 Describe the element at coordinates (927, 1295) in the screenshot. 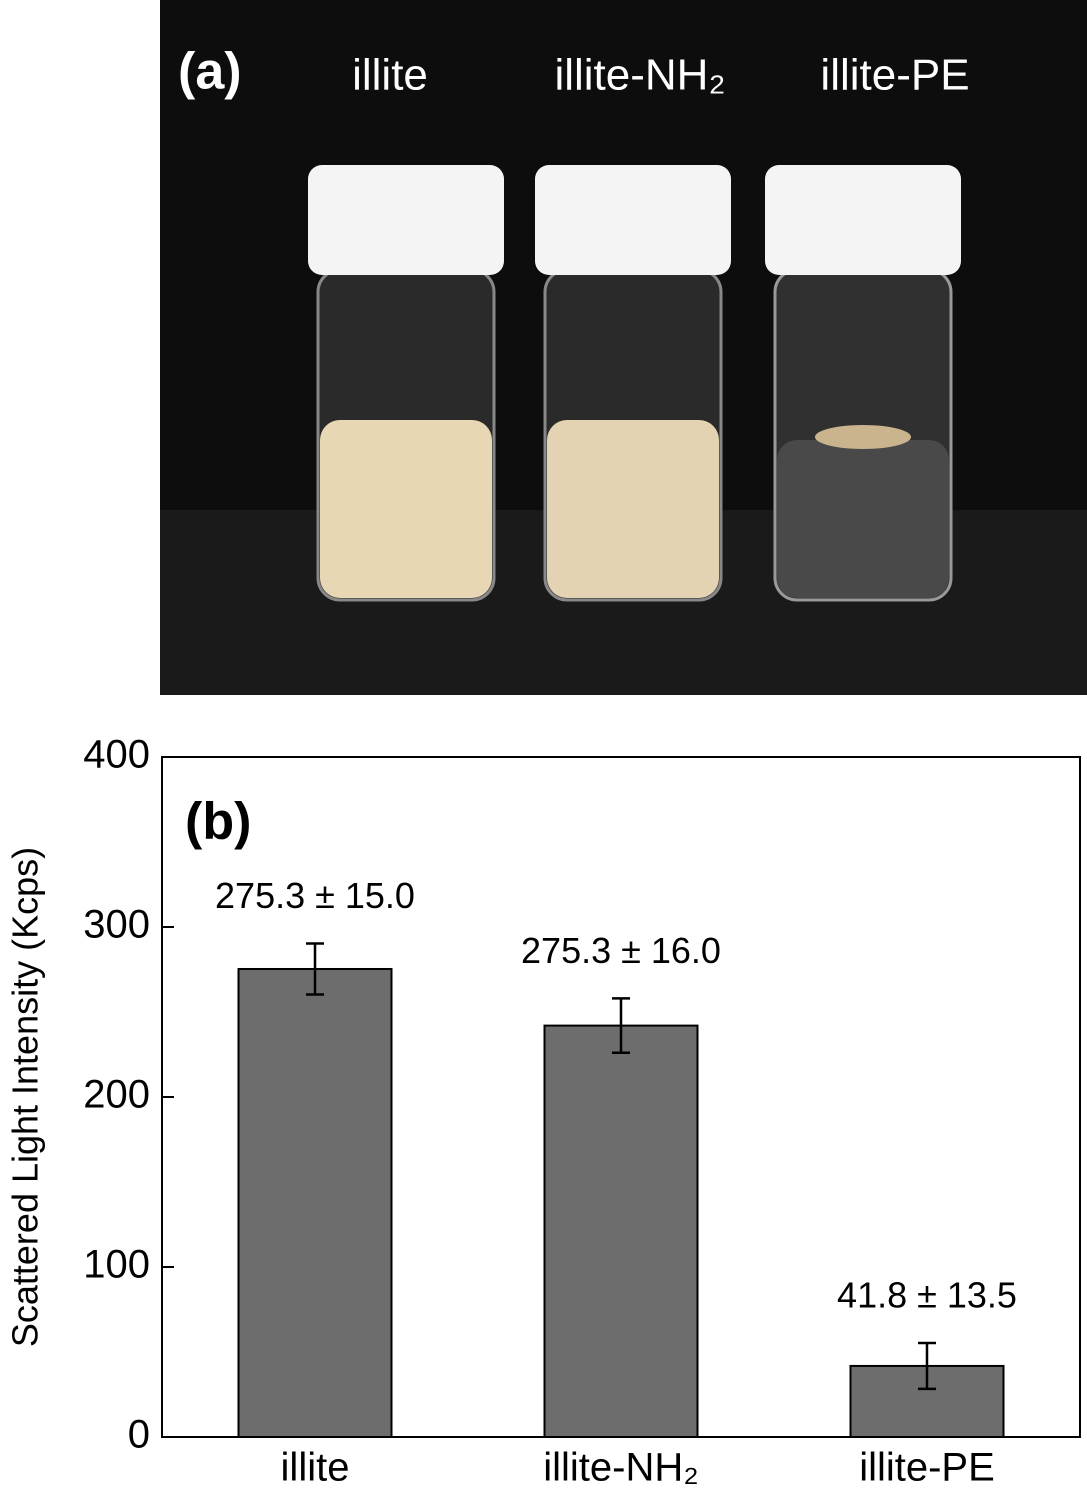

I see `data-annotation: 41.8 ± 13.5` at that location.